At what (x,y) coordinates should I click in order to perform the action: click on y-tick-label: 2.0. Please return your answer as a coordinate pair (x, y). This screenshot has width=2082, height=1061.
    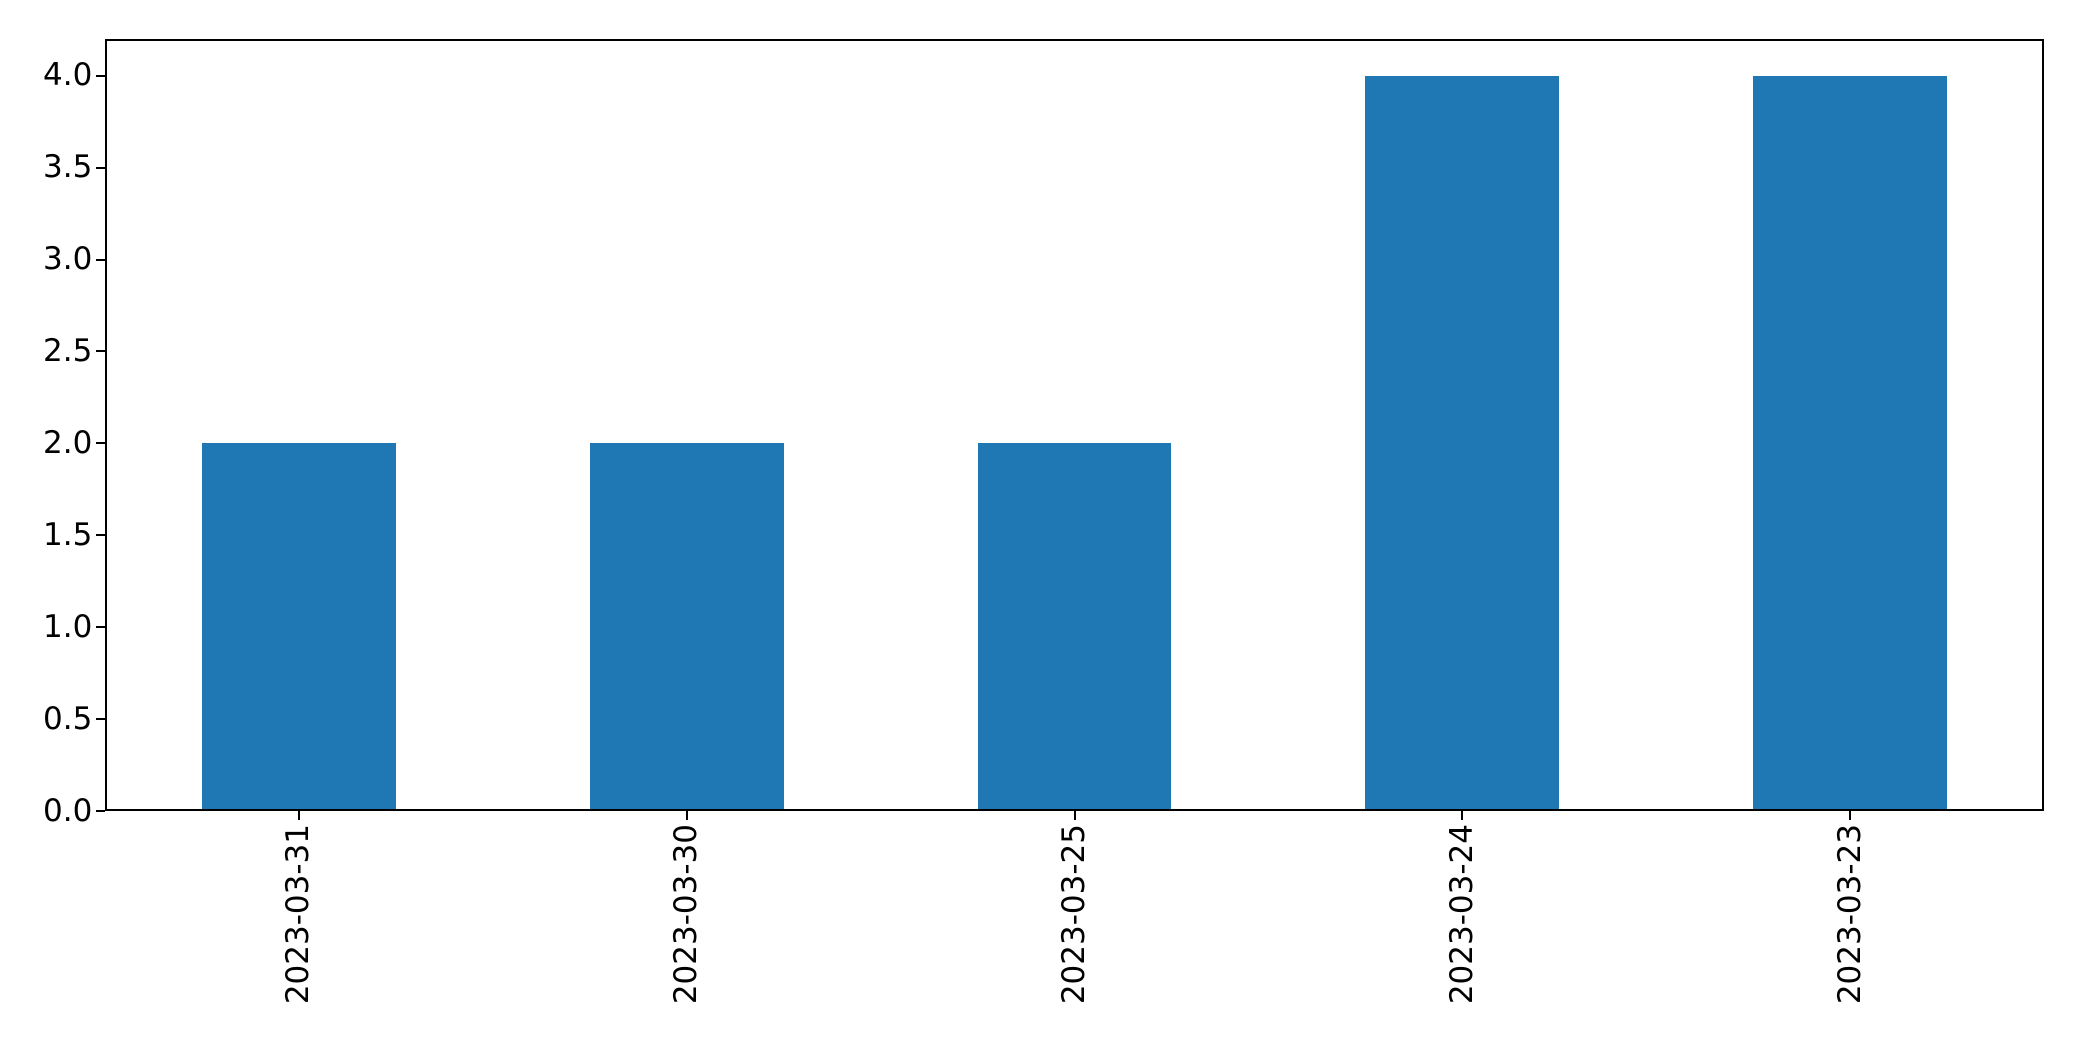
    Looking at the image, I should click on (68, 442).